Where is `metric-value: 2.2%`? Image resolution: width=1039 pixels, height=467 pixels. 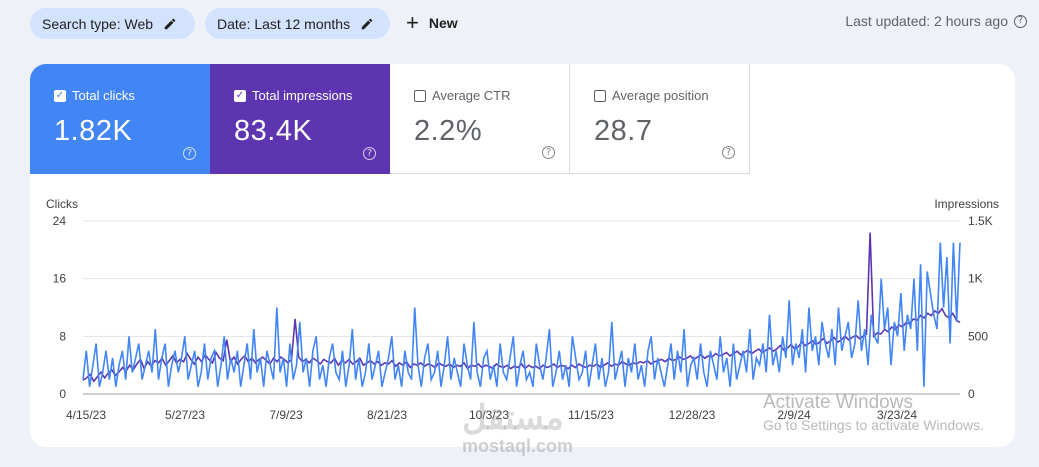 metric-value: 2.2% is located at coordinates (448, 131).